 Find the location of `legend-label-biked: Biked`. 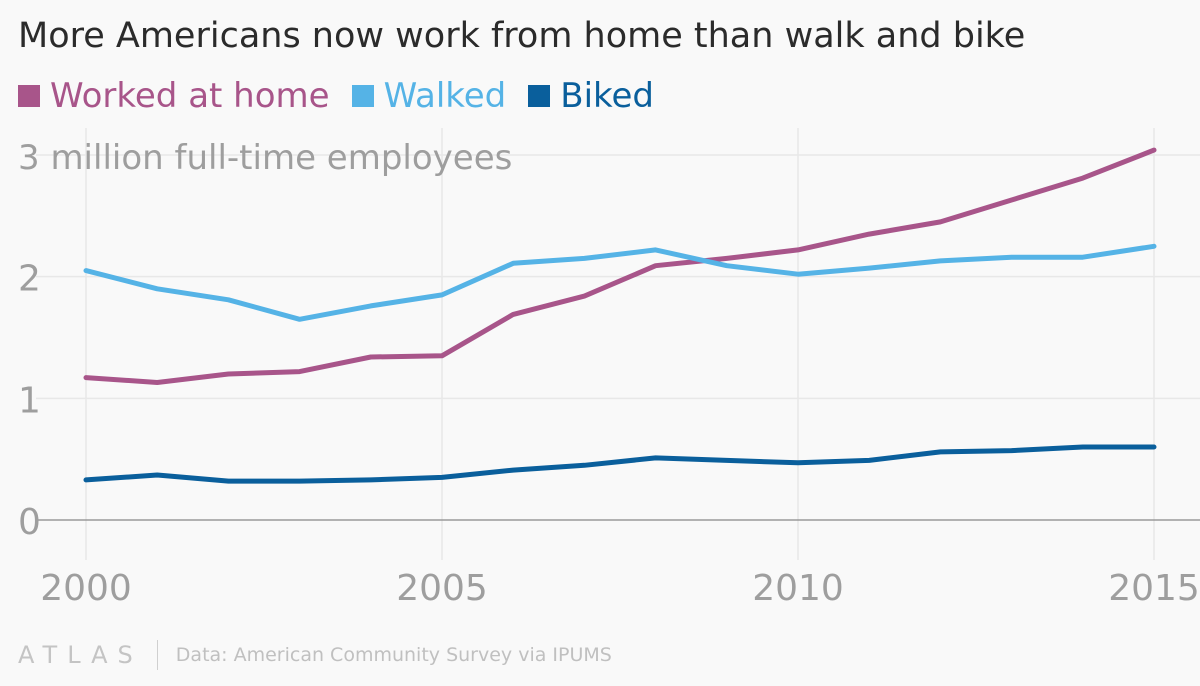

legend-label-biked: Biked is located at coordinates (607, 96).